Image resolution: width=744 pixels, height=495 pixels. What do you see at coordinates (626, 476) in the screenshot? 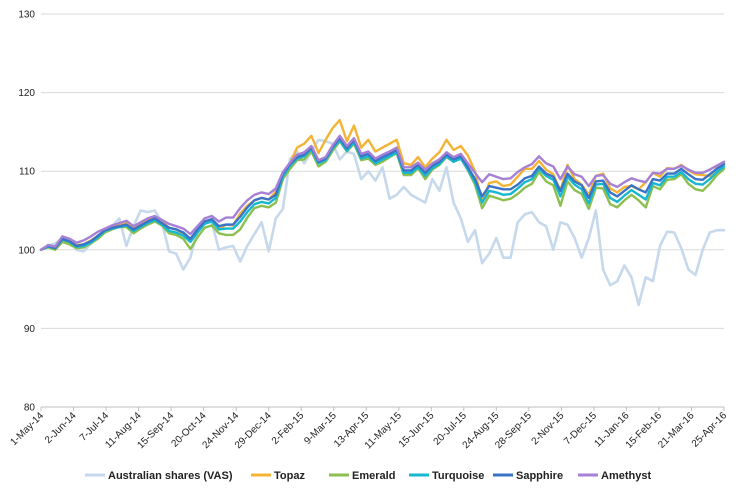
I see `legend-label: Amethyst` at bounding box center [626, 476].